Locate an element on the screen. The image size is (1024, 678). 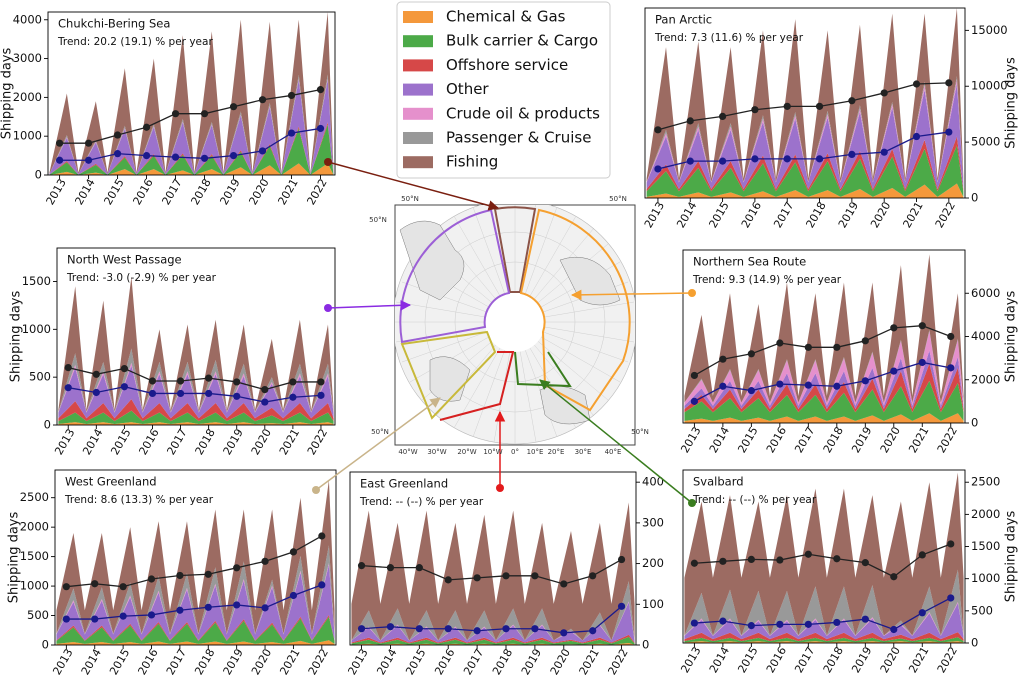
plot-frame is located at coordinates (196, 336).